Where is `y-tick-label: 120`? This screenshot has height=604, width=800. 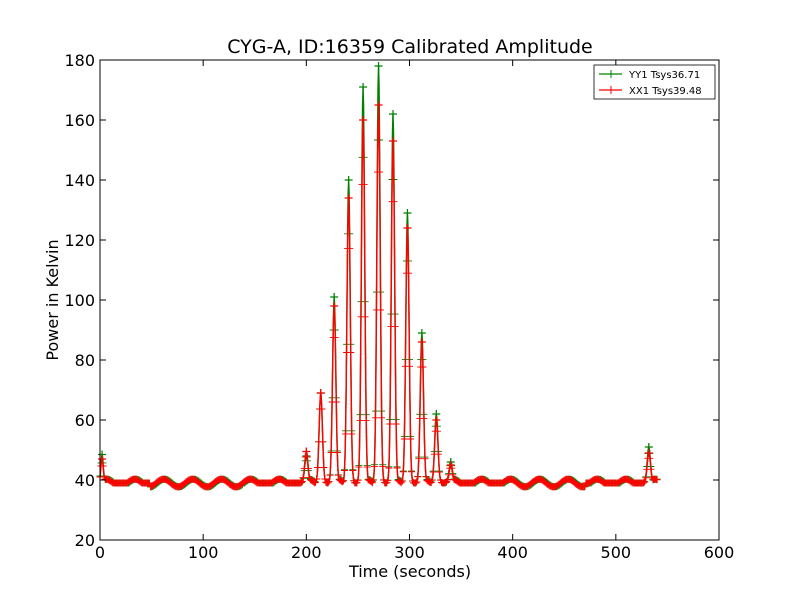 y-tick-label: 120 is located at coordinates (79, 240).